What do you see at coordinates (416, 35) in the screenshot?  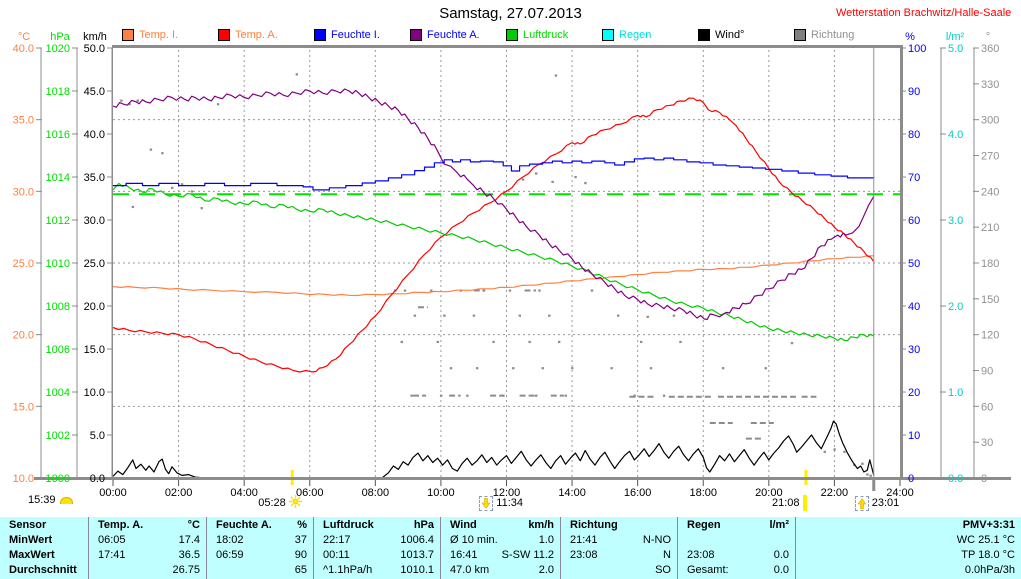 I see `legend-swatch-feuchte-a` at bounding box center [416, 35].